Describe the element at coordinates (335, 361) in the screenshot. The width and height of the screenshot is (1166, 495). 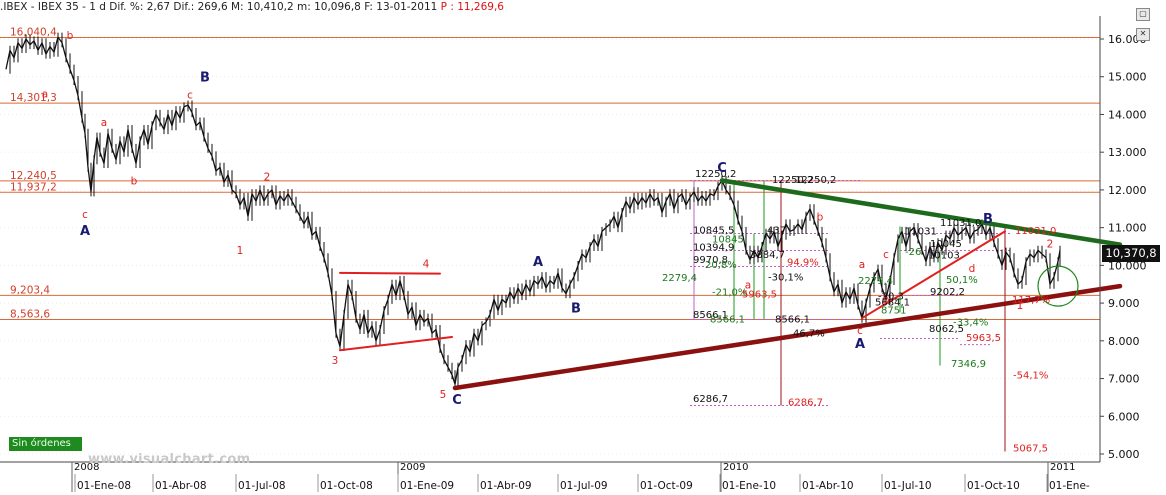
I see `wave-label: 3` at that location.